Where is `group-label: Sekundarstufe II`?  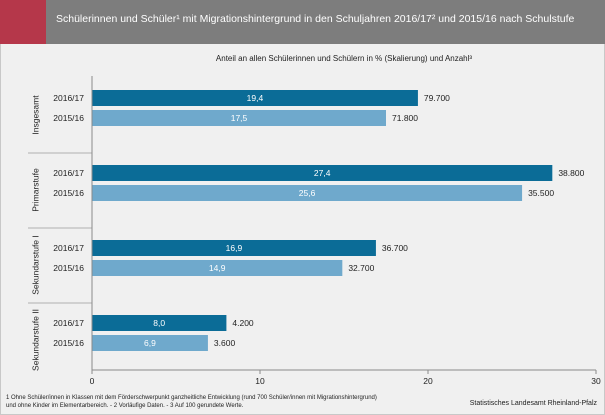 group-label: Sekundarstufe II is located at coordinates (35, 340).